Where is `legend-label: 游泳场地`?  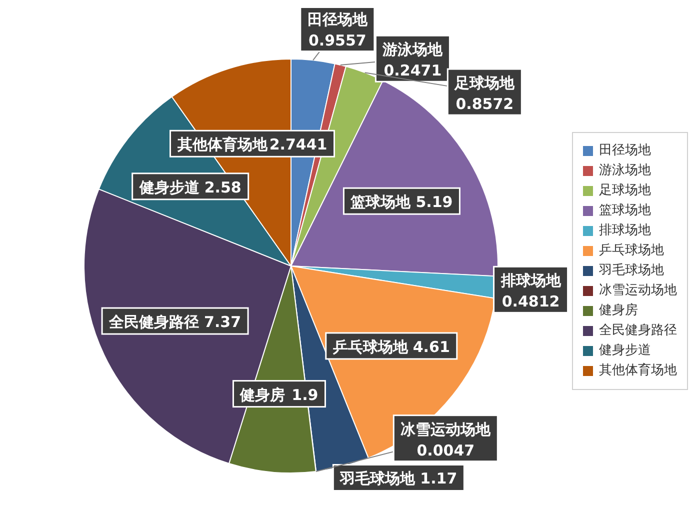 legend-label: 游泳场地 is located at coordinates (625, 171).